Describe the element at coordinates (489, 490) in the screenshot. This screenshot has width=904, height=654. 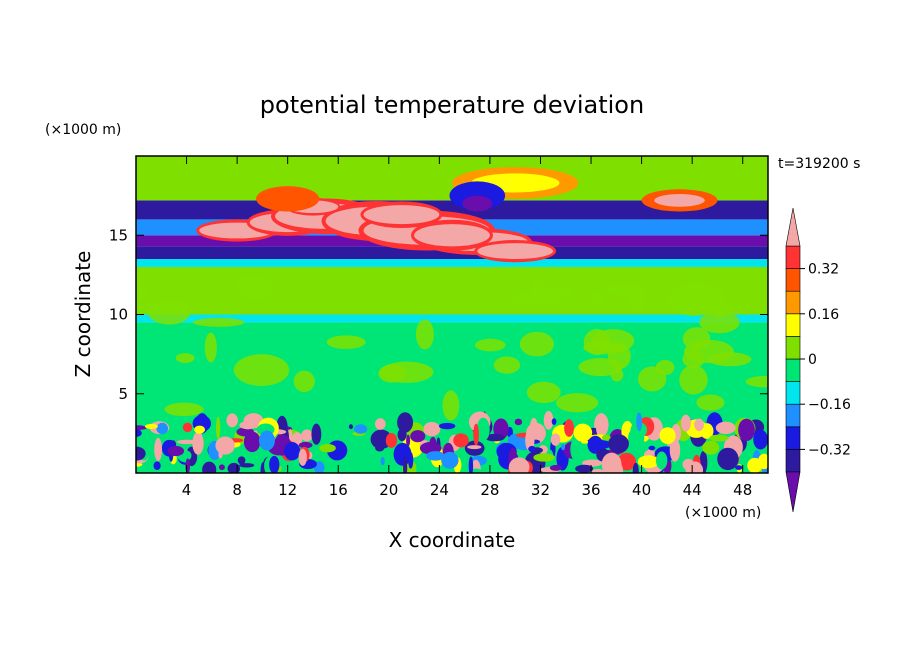
I see `x-tick-label: 28` at that location.